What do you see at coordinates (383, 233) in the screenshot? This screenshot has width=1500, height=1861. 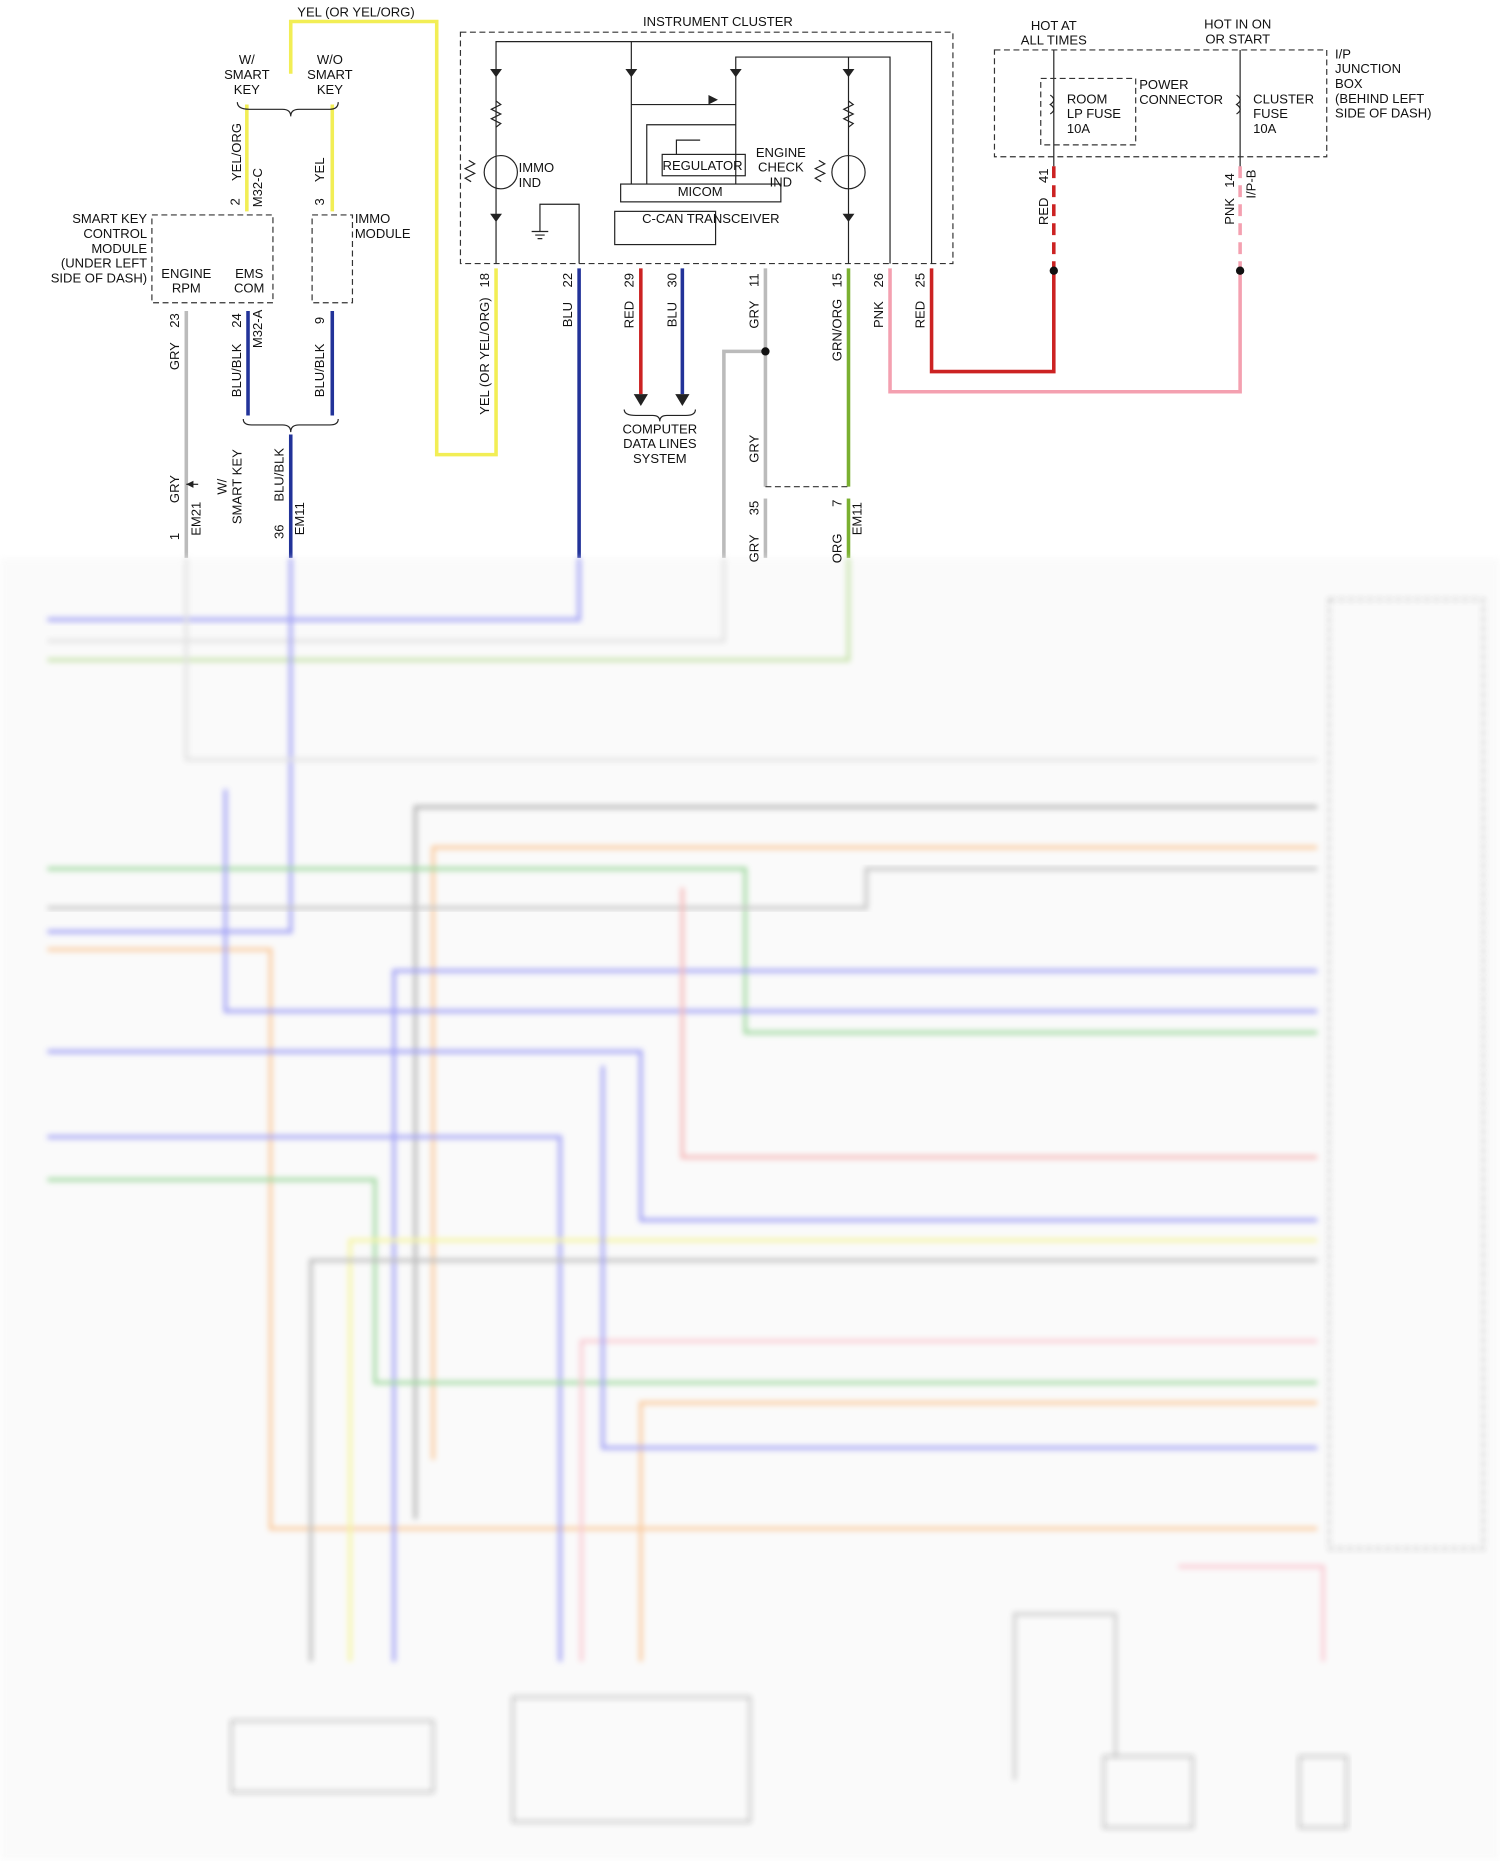 I see `component-label-line: MODULE` at bounding box center [383, 233].